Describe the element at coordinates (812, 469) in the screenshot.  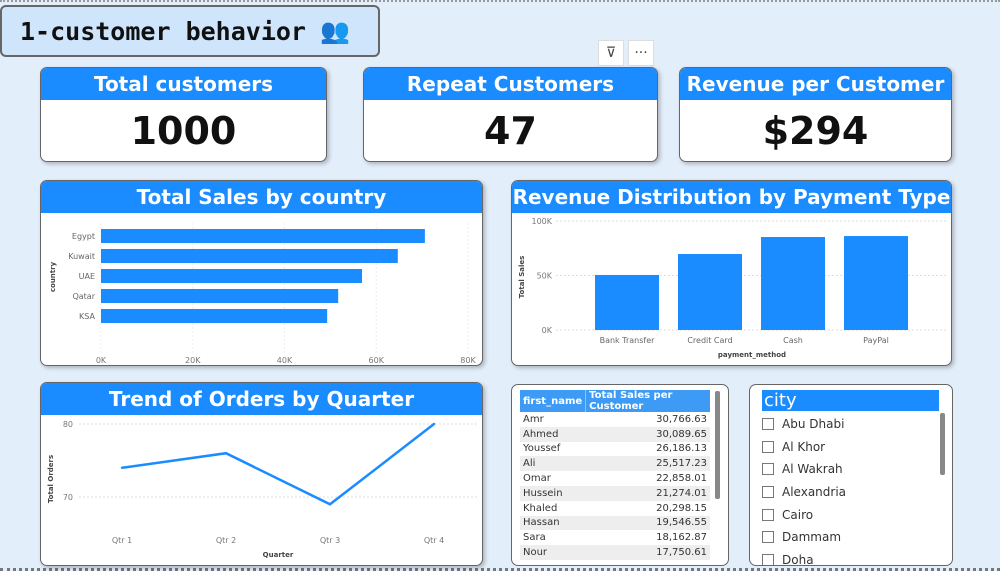
I see `slicer-item-label: Al Wakrah` at that location.